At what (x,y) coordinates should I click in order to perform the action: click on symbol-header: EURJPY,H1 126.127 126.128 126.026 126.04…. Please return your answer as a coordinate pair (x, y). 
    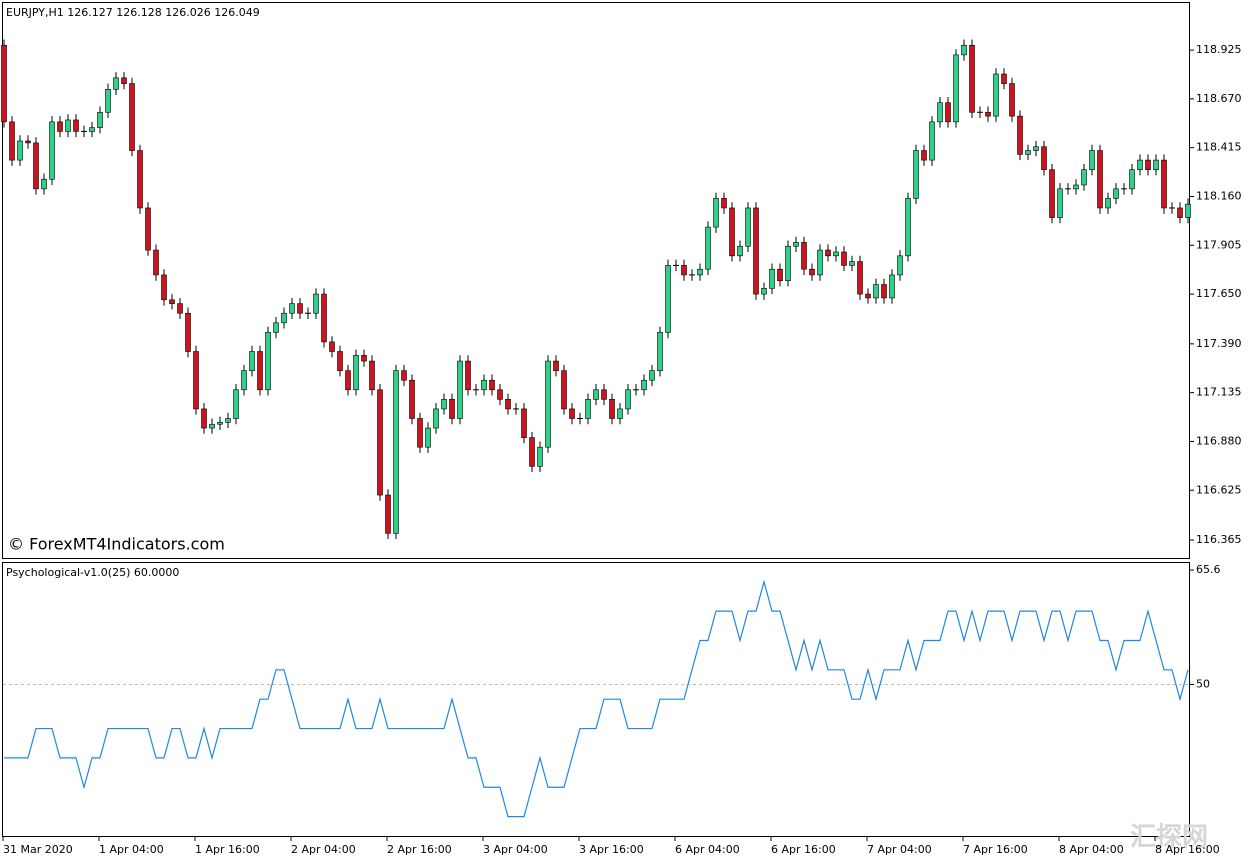
    Looking at the image, I should click on (133, 12).